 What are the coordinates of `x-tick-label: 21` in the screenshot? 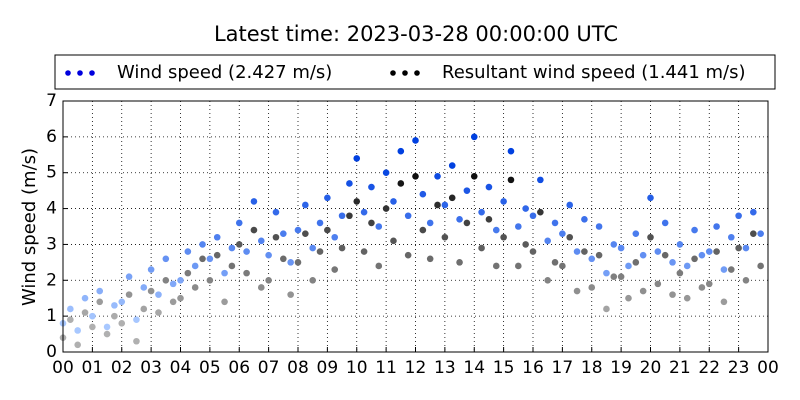 It's located at (680, 368).